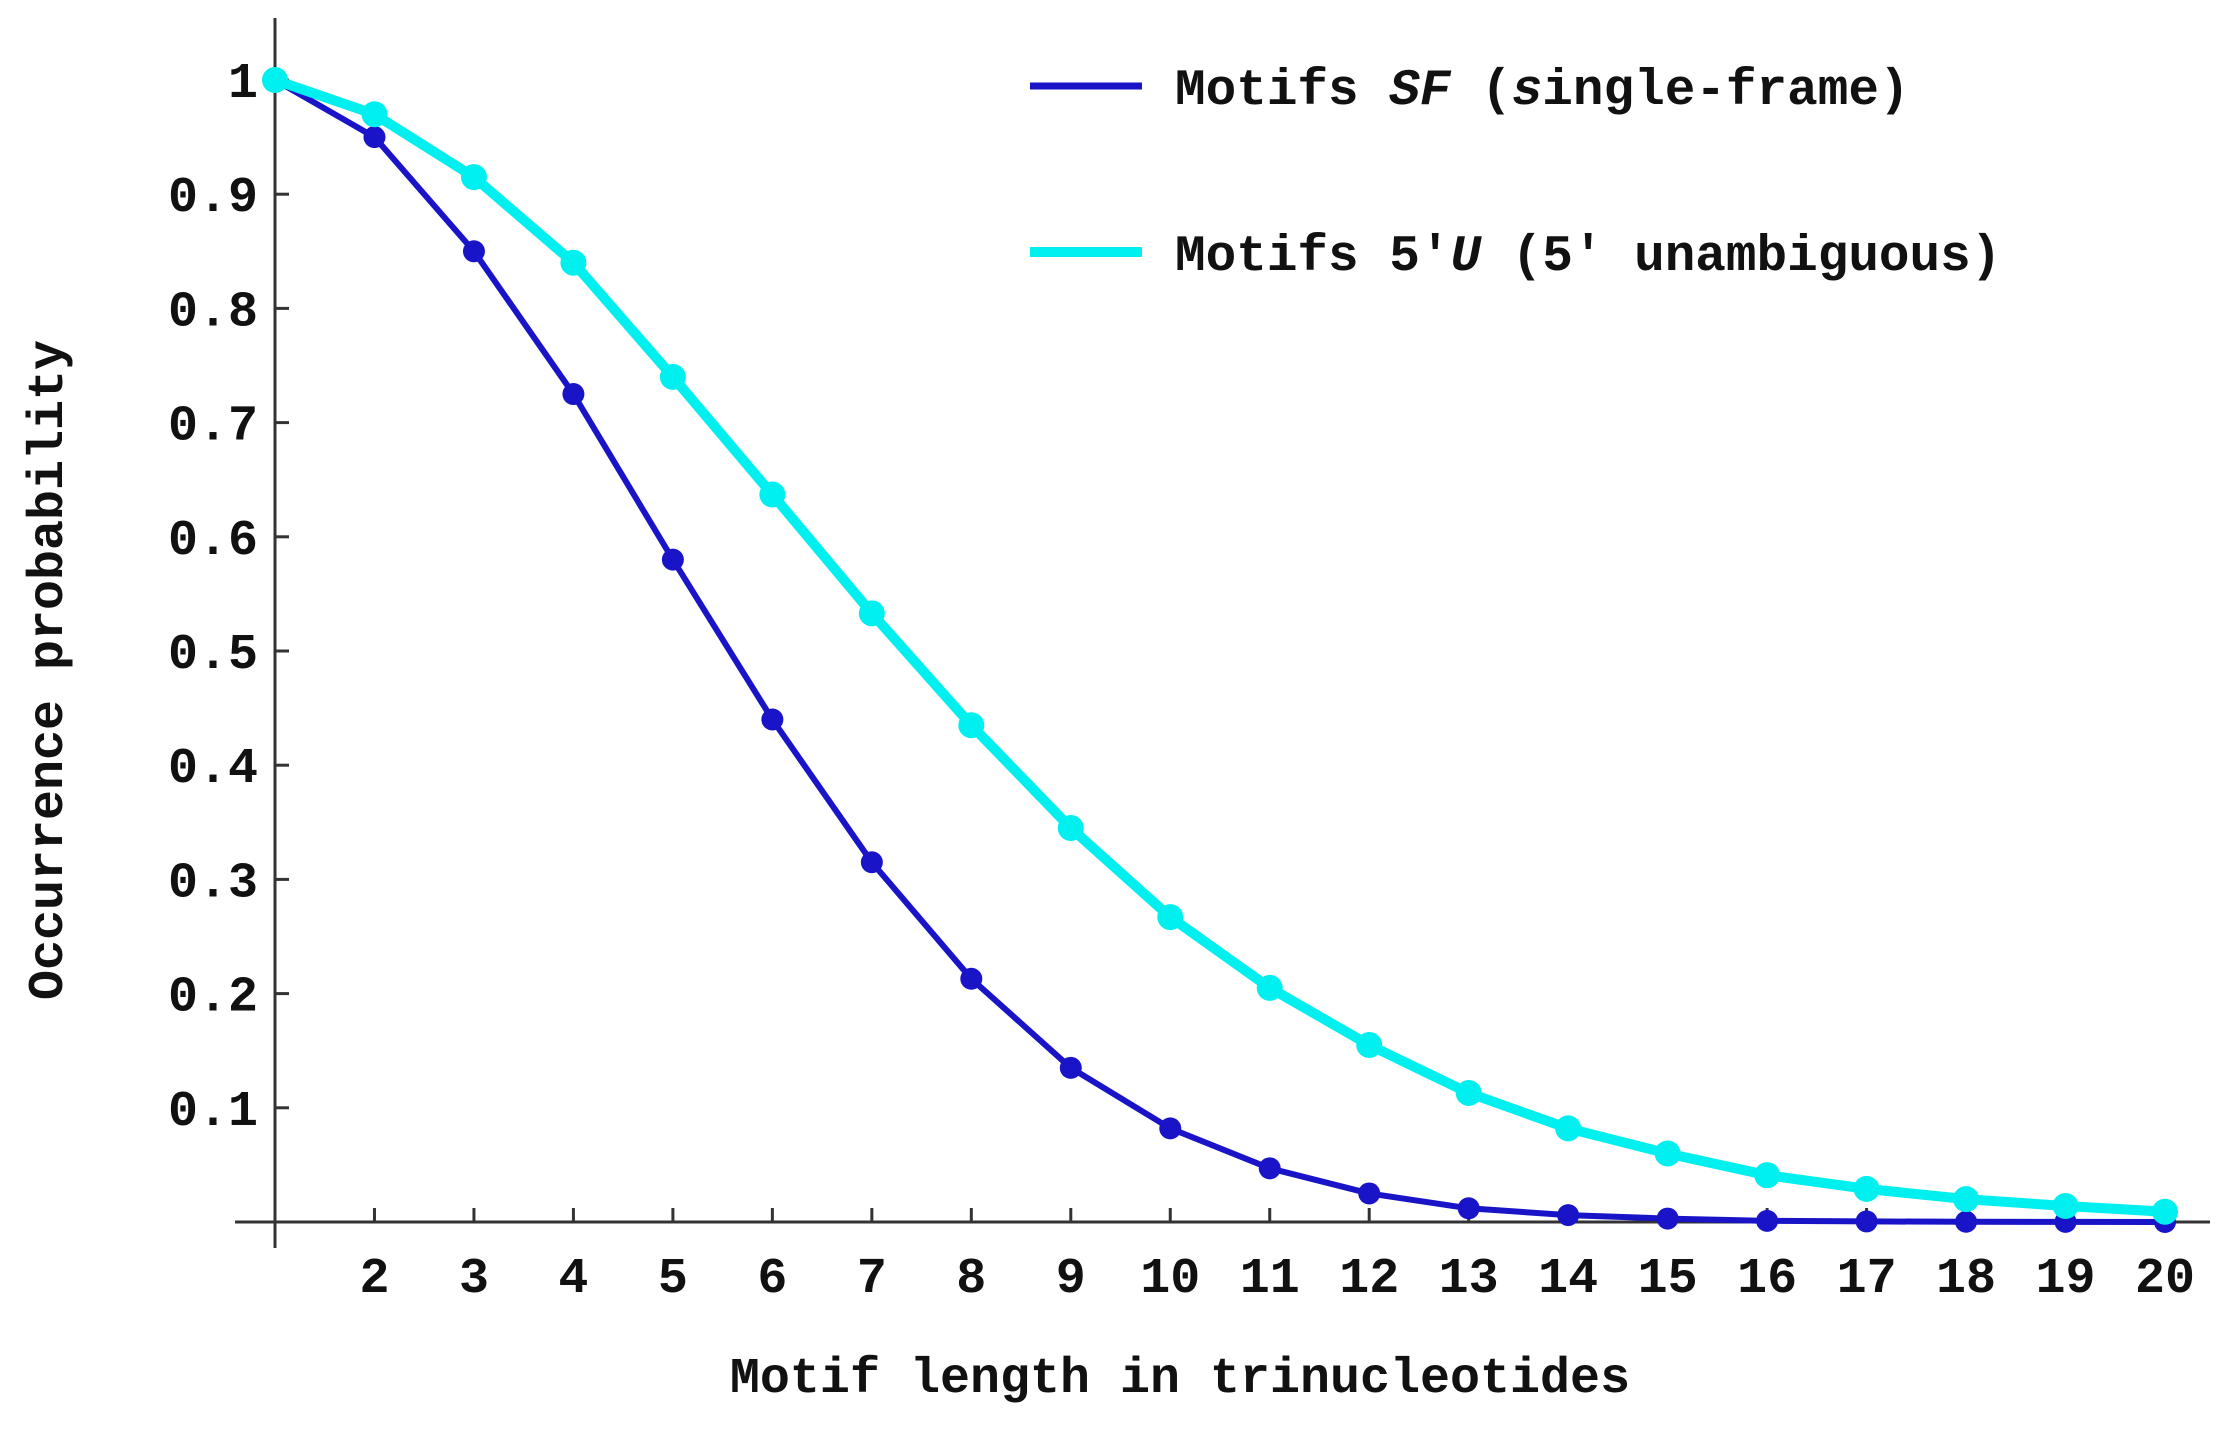 The width and height of the screenshot is (2220, 1438). I want to click on x-tick-label: 7, so click(872, 1279).